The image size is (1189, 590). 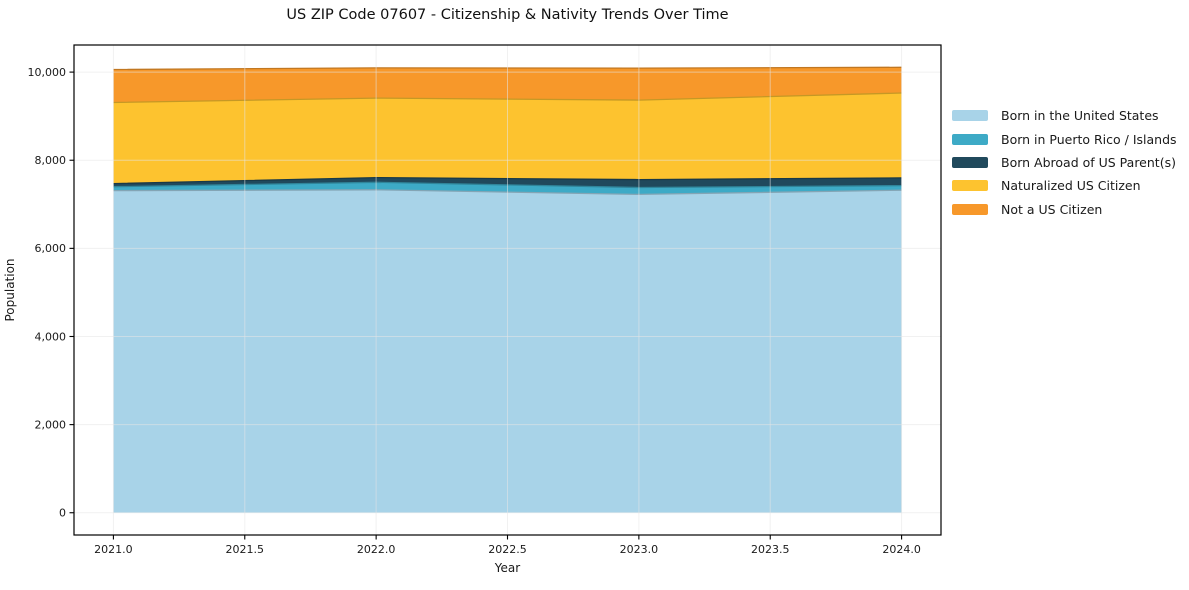 I want to click on x-tick-label: 2022.5, so click(x=507, y=549).